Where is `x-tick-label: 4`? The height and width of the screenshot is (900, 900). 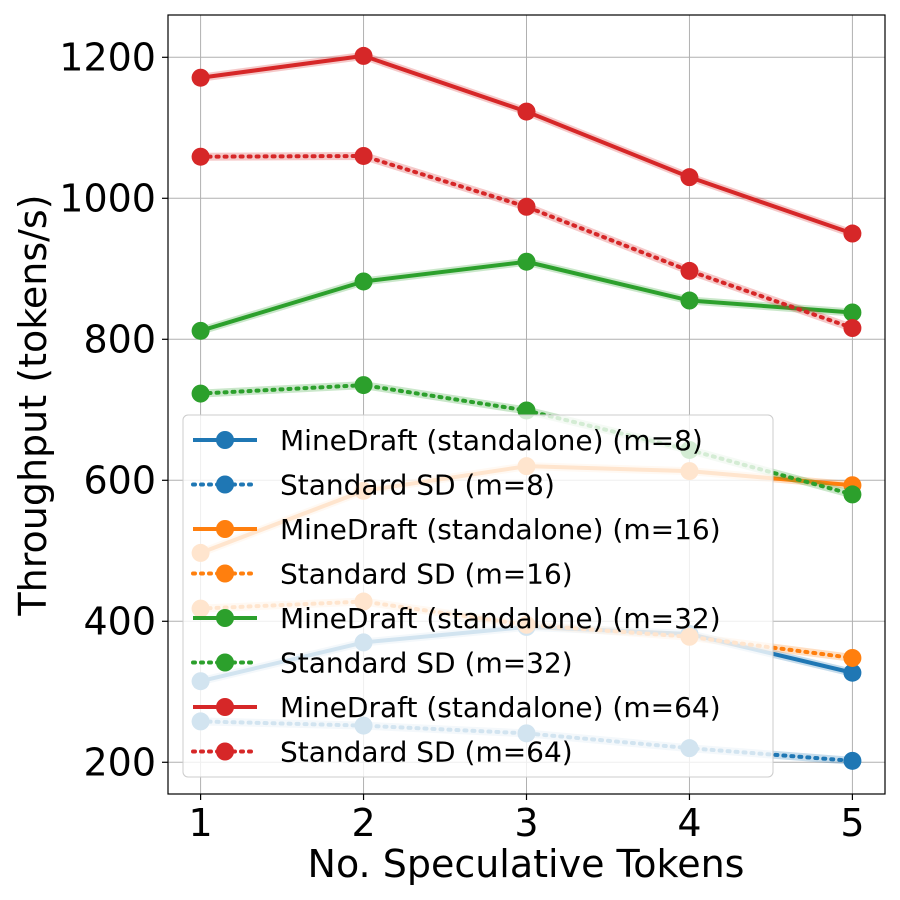 x-tick-label: 4 is located at coordinates (689, 823).